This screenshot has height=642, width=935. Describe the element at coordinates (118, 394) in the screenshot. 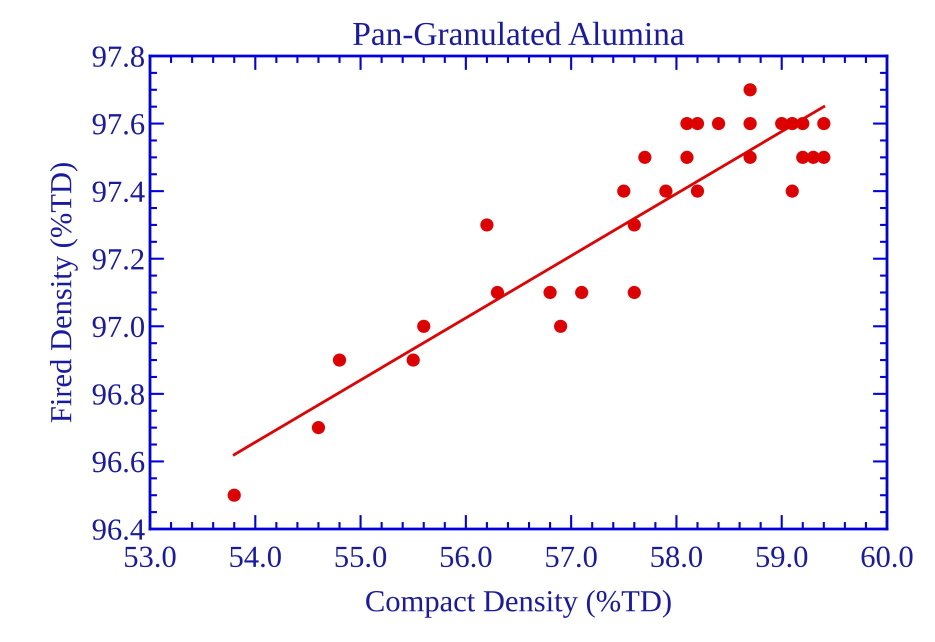

I see `y-tick-label: 96.8` at that location.